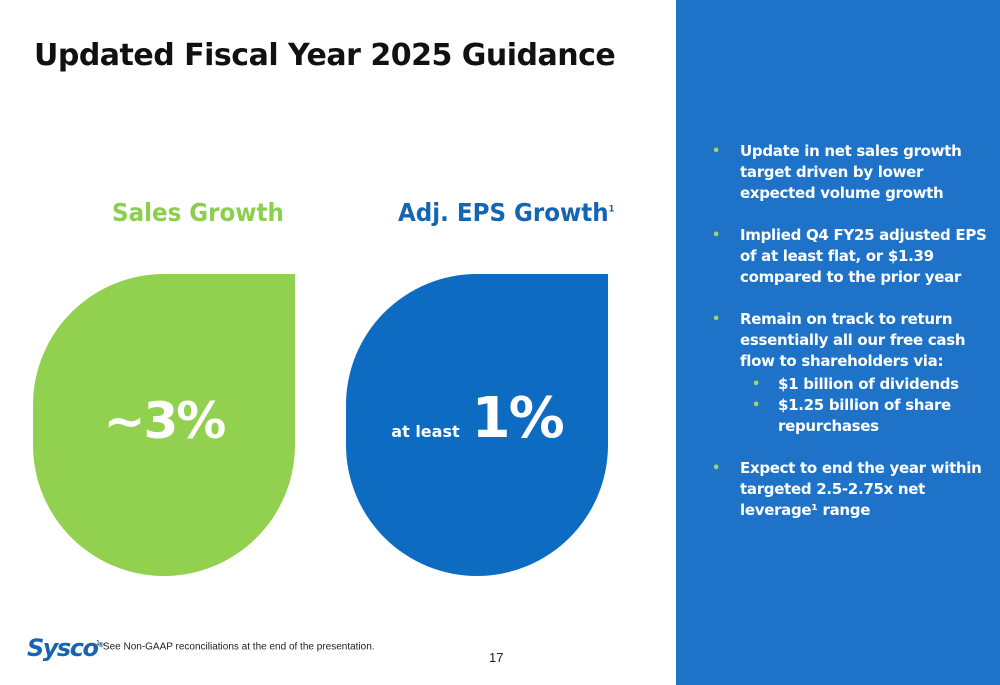 Image resolution: width=1000 pixels, height=685 pixels. Describe the element at coordinates (868, 416) in the screenshot. I see `sub-bullet-item: $1.25 billion of share repurchases` at that location.